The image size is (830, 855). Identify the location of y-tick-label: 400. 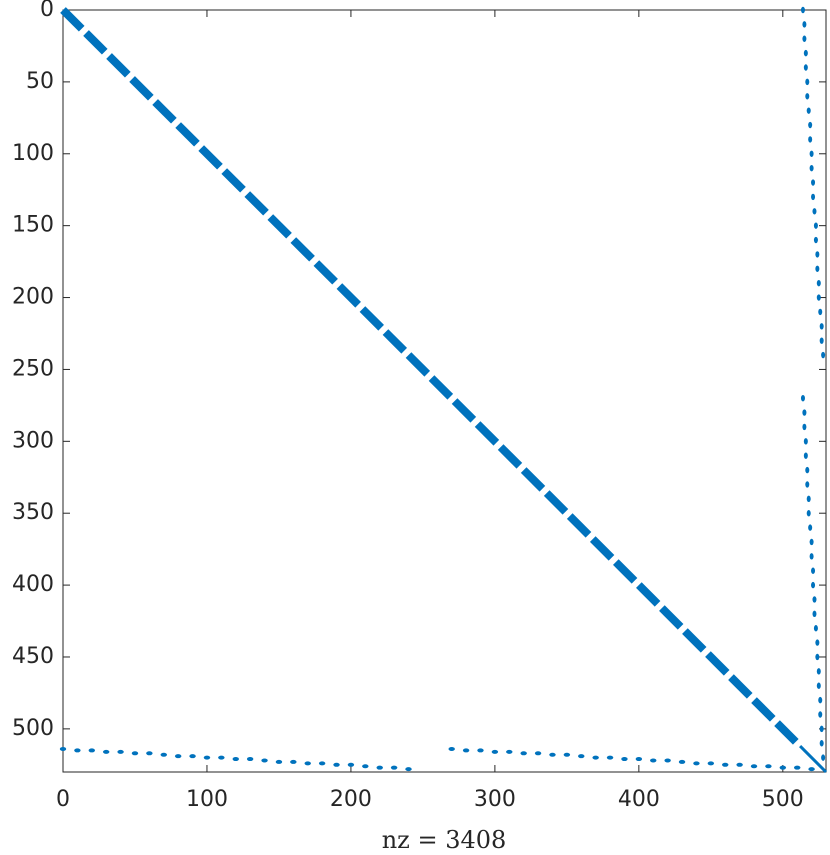
(33, 584).